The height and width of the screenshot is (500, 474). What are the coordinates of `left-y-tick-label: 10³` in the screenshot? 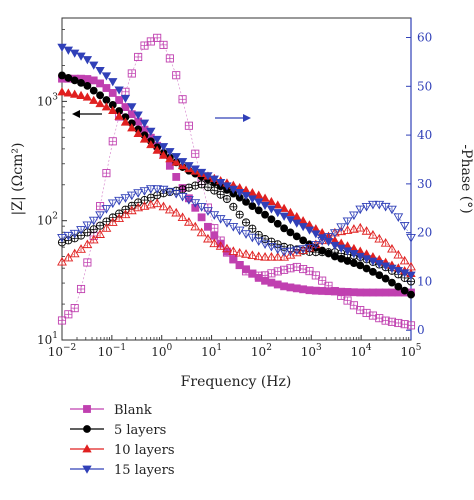 It's located at (47, 100).